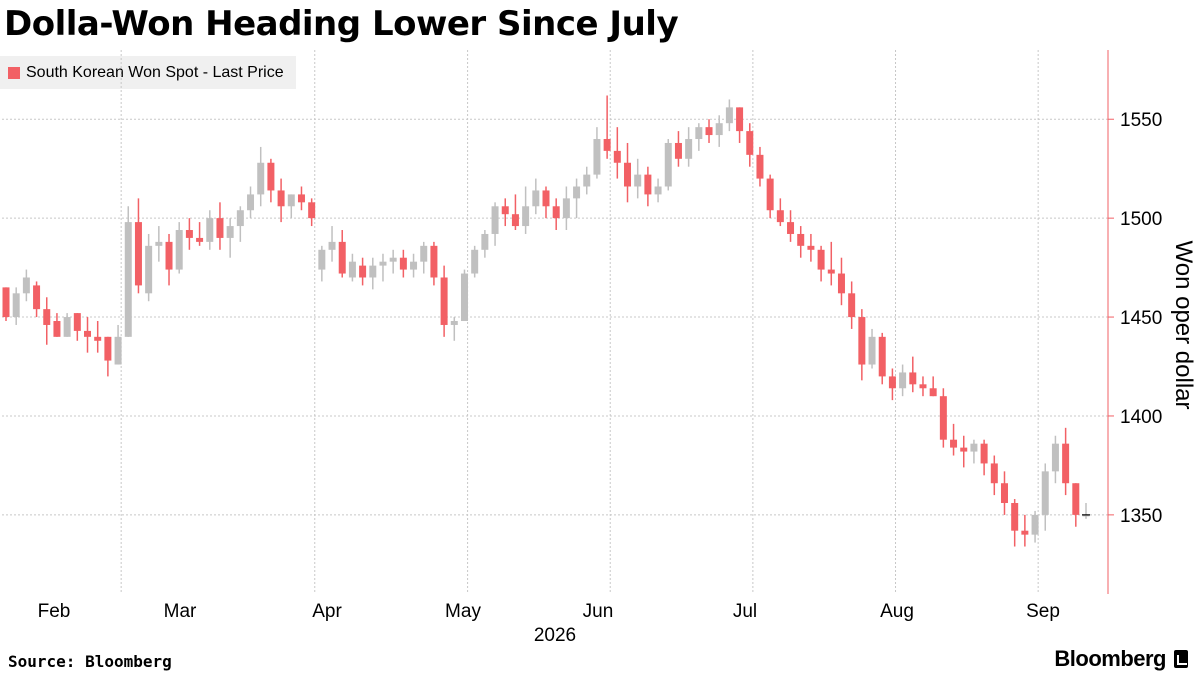 The width and height of the screenshot is (1200, 675). What do you see at coordinates (598, 611) in the screenshot?
I see `x-tick-label: Jun` at bounding box center [598, 611].